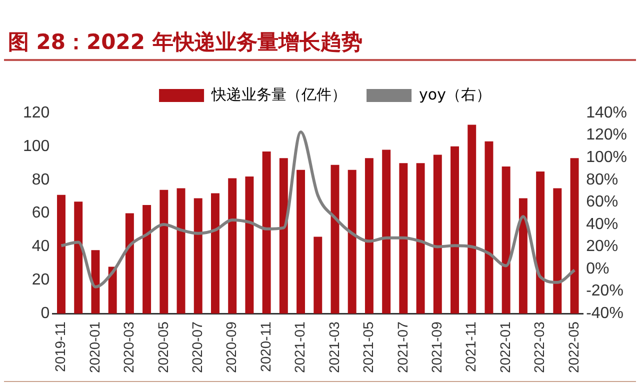  Describe the element at coordinates (402, 347) in the screenshot. I see `x-tick-label: 2021-07` at that location.